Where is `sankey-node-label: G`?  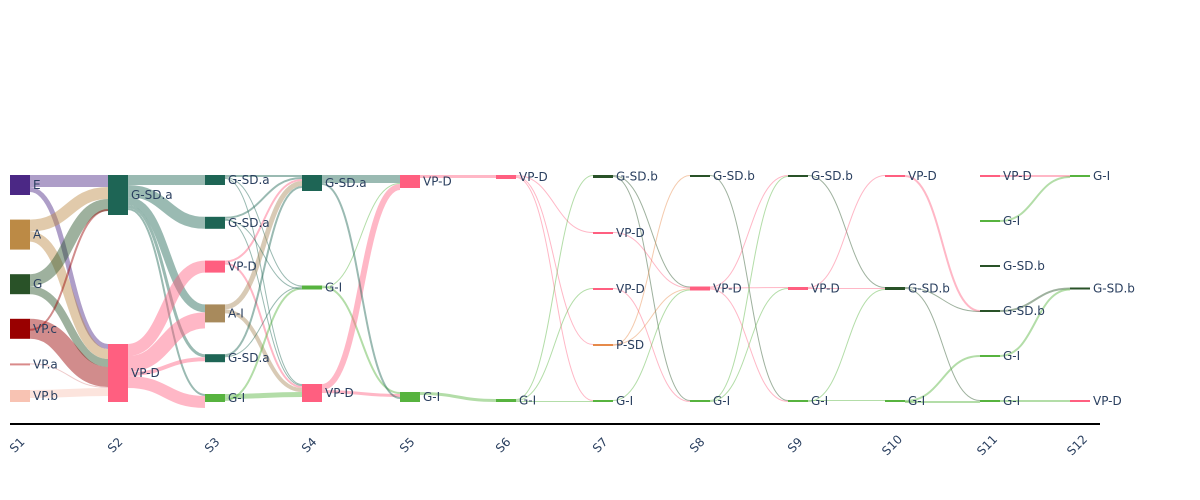 sankey-node-label: G is located at coordinates (37, 284).